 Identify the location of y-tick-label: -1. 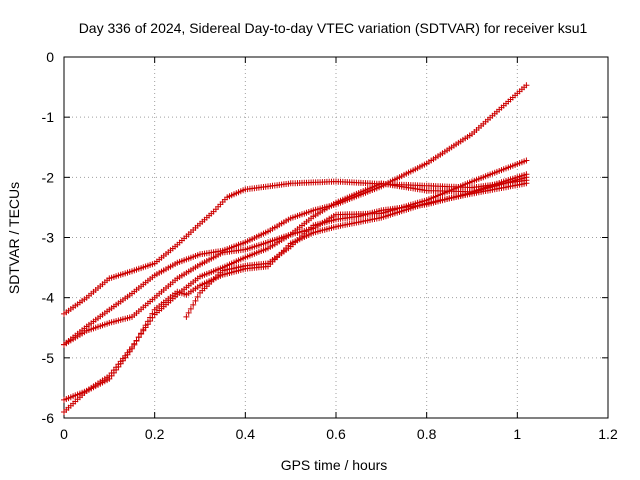
(48, 117).